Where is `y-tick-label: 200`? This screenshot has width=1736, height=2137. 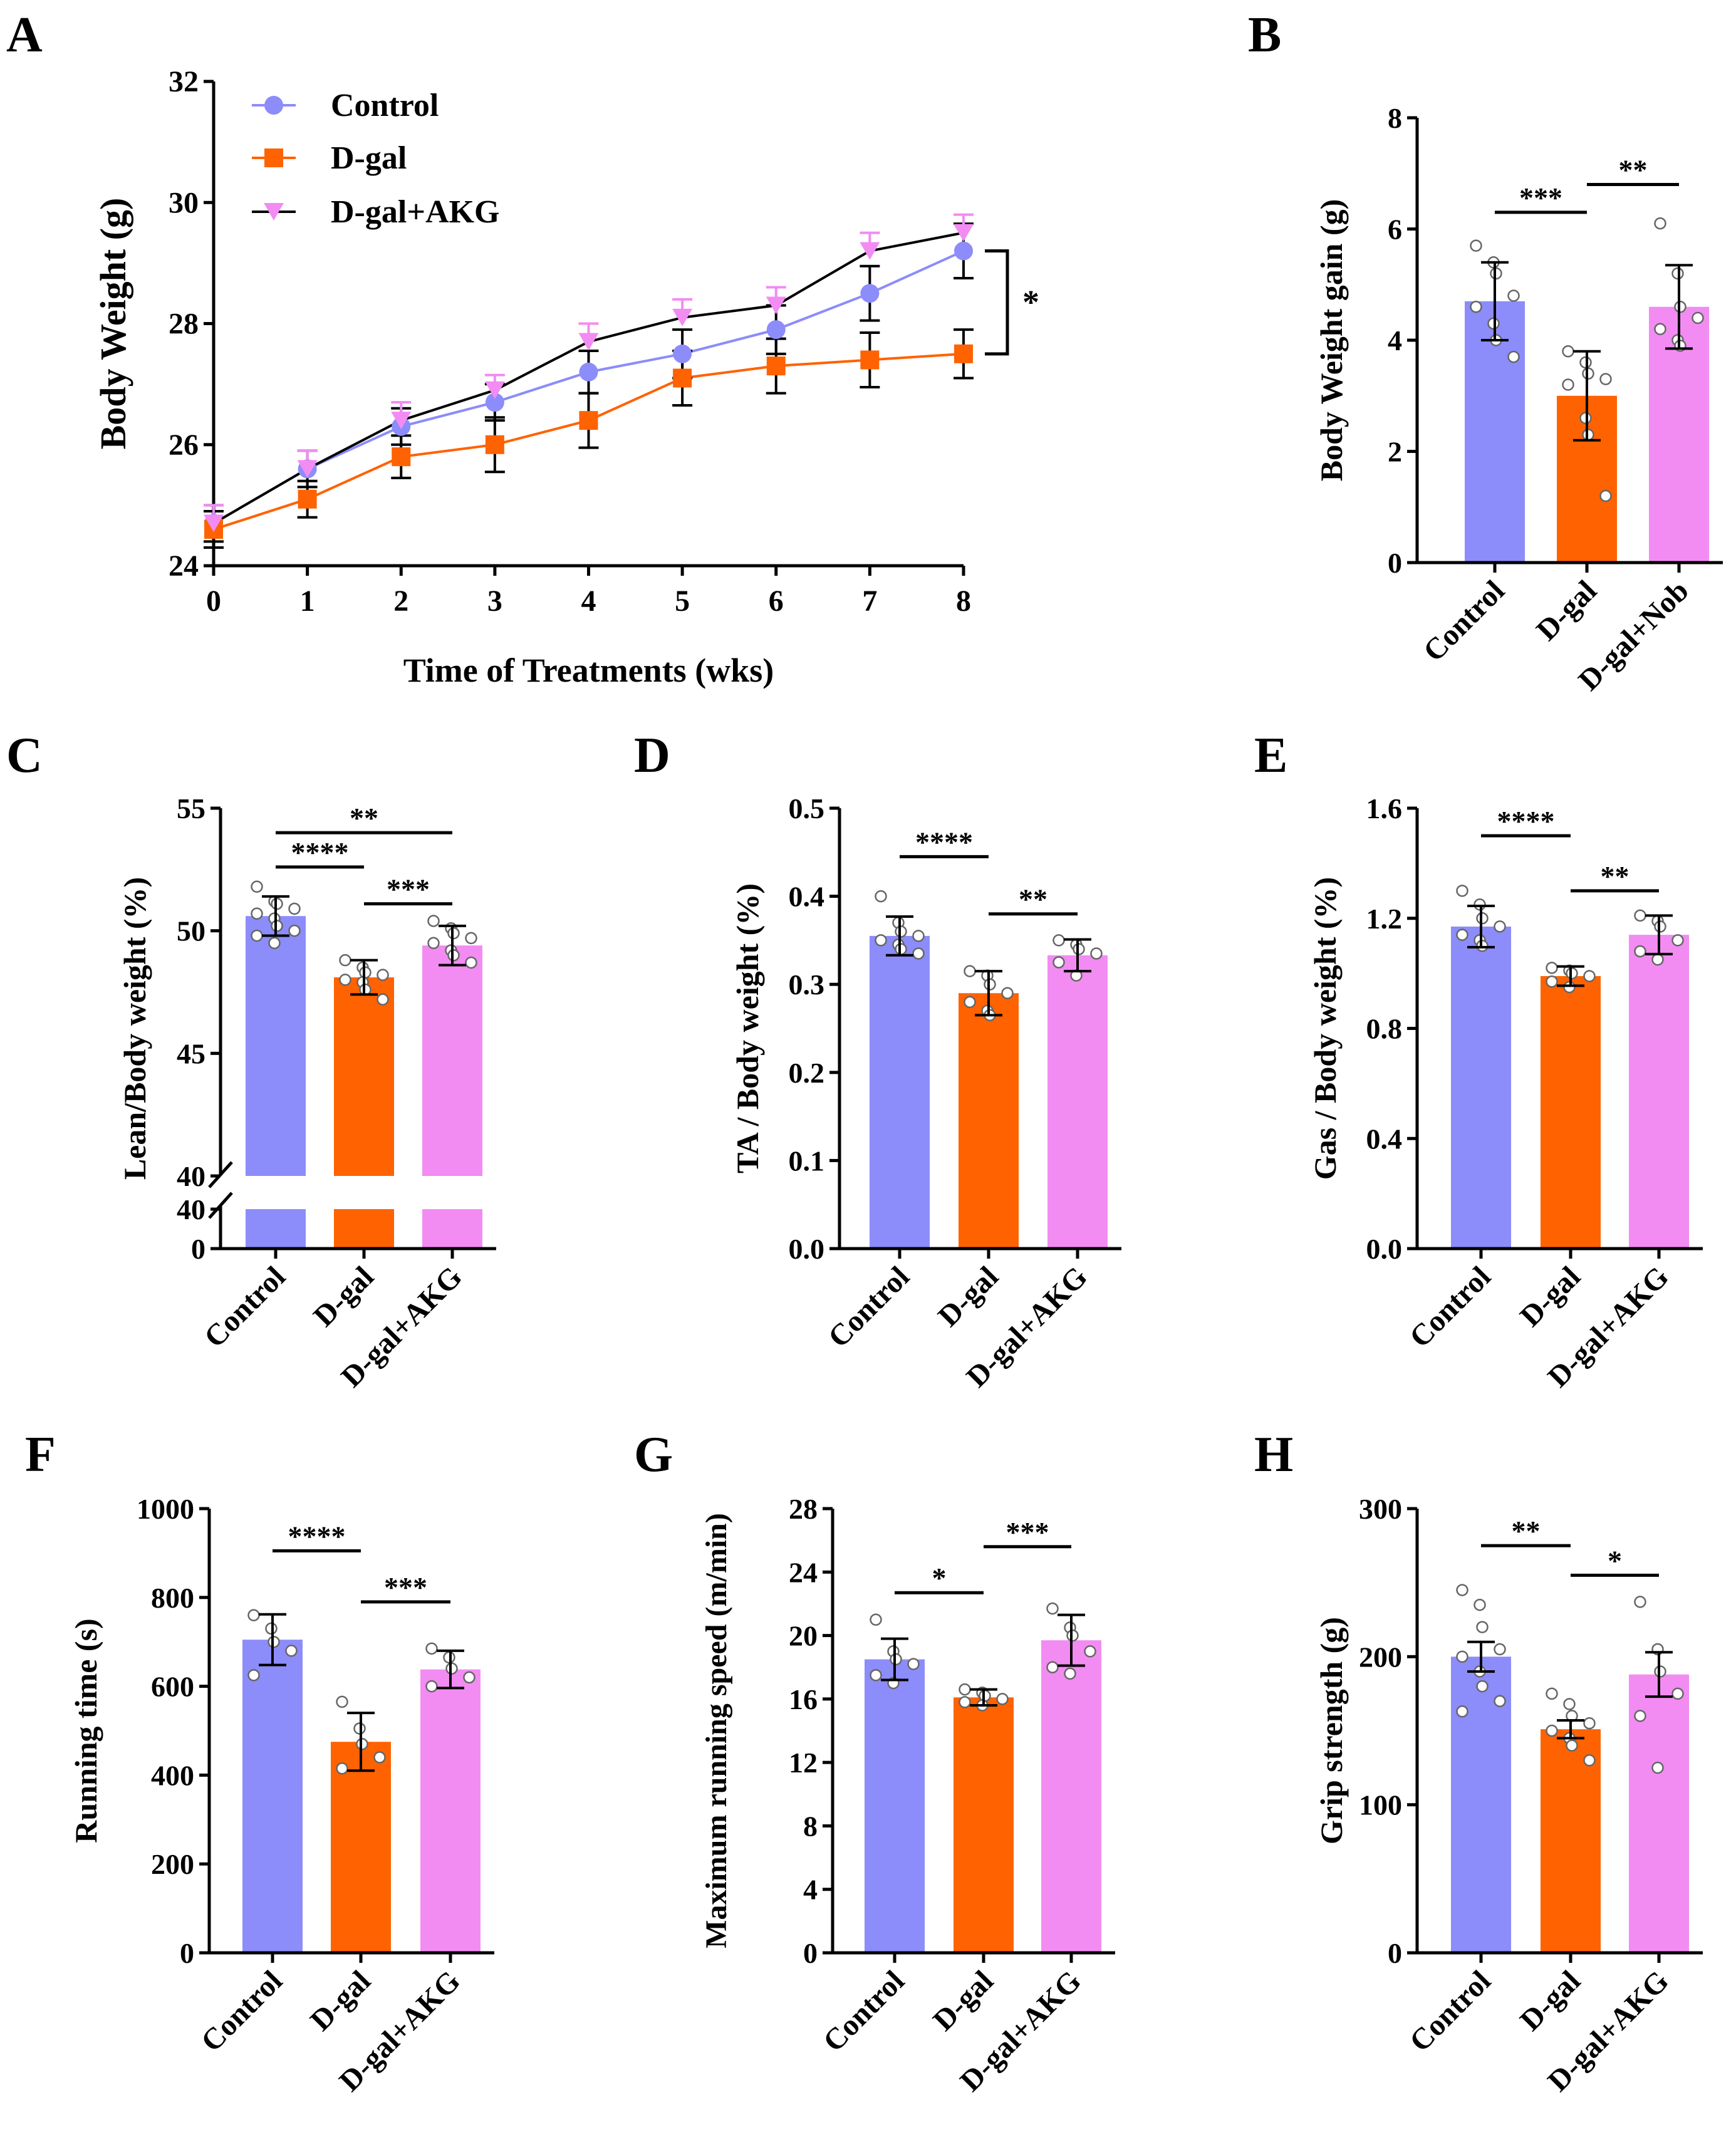 y-tick-label: 200 is located at coordinates (1380, 1657).